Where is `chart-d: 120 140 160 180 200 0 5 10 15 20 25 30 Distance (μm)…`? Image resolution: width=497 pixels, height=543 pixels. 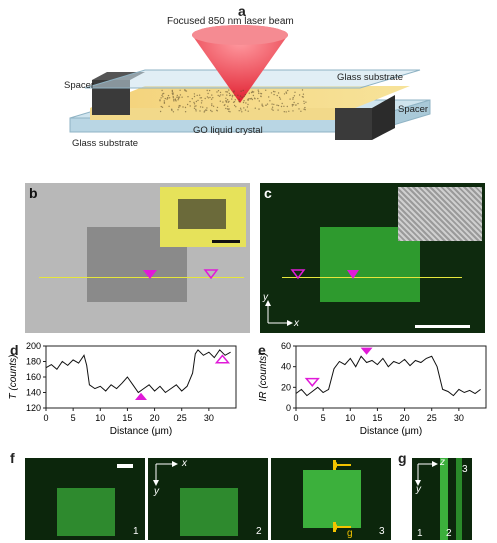
chart-d: 120 140 160 180 200 0 5 10 15 20 25 30 Distance (μm)… is located at coordinates (122, 389).